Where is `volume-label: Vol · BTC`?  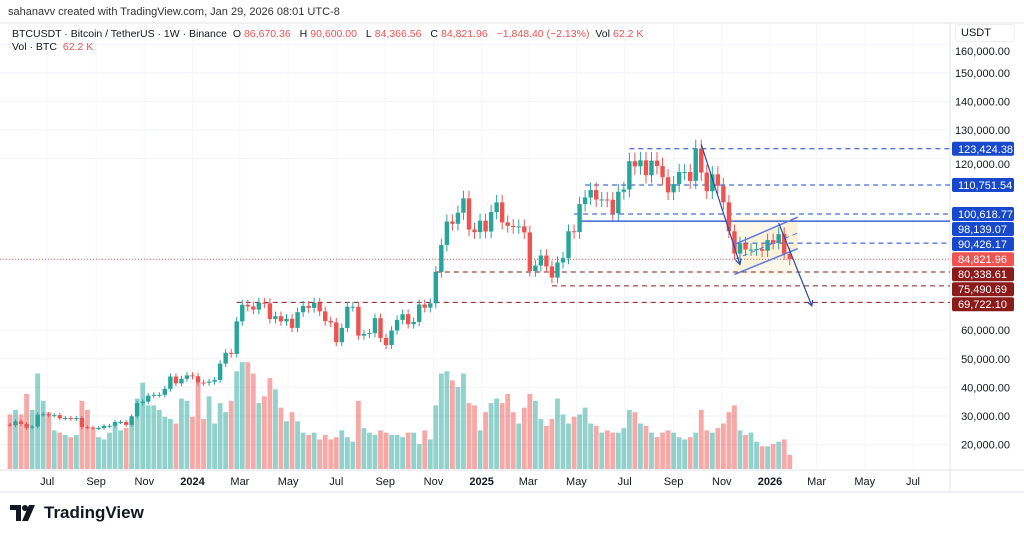
volume-label: Vol · BTC is located at coordinates (34, 47).